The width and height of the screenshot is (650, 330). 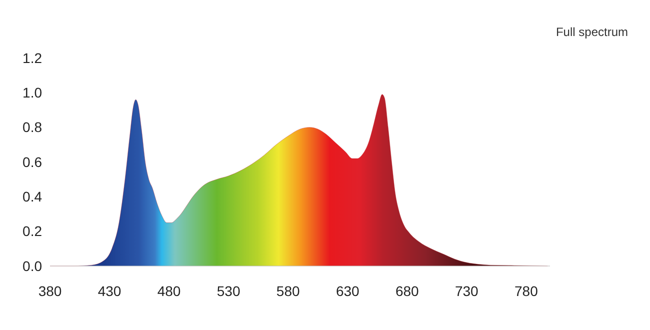 What do you see at coordinates (32, 196) in the screenshot?
I see `y-tick-label: 0.4` at bounding box center [32, 196].